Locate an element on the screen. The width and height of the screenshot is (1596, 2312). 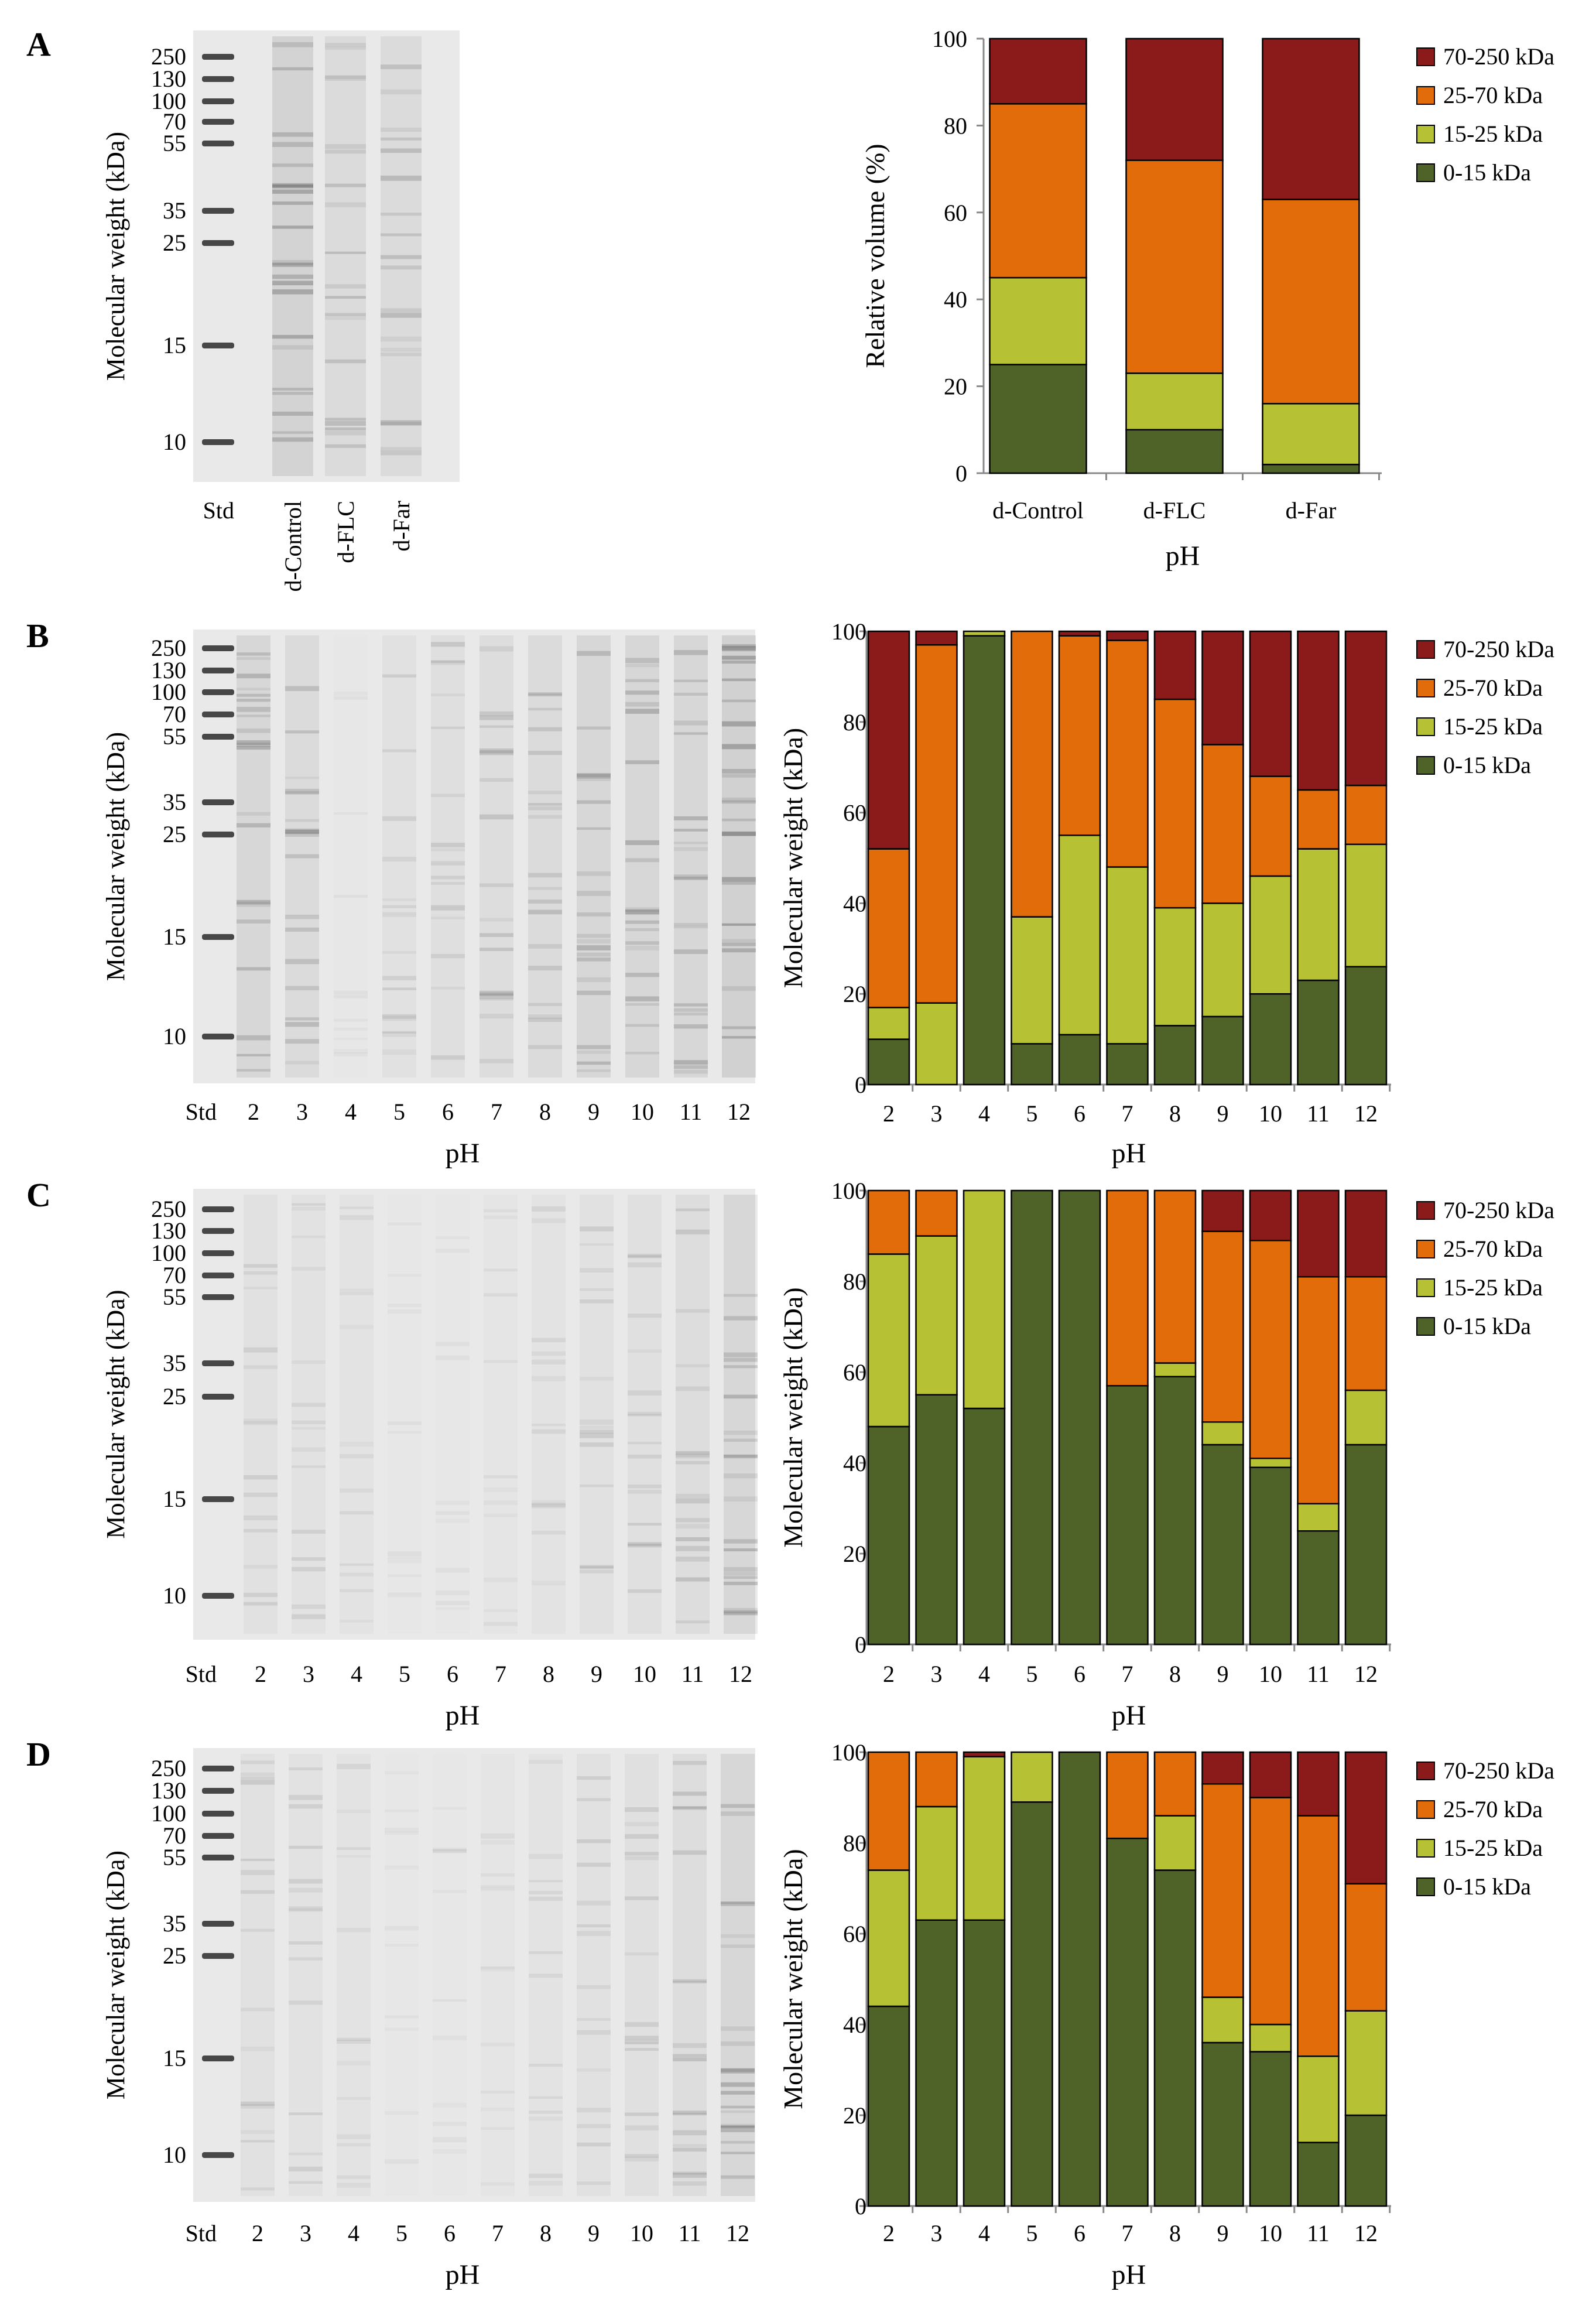
lane-label: 5 is located at coordinates (399, 1112).